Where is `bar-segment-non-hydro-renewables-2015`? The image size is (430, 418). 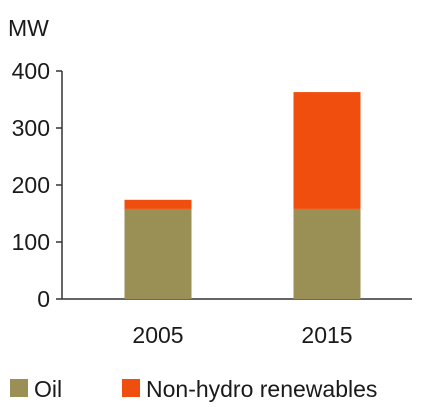
bar-segment-non-hydro-renewables-2015 is located at coordinates (327, 150).